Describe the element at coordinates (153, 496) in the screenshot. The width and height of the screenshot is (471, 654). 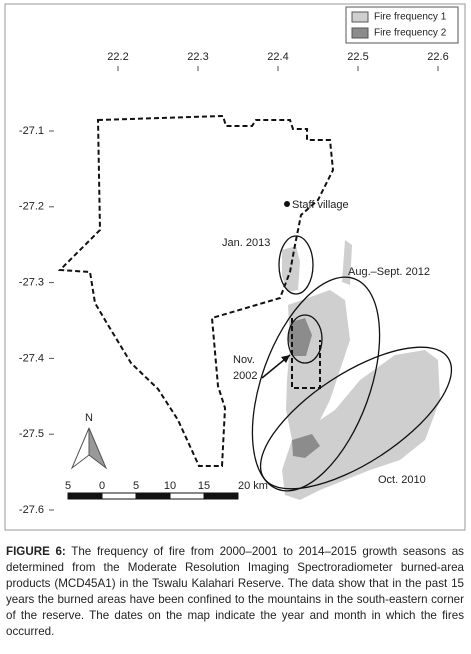
I see `scale-bar` at that location.